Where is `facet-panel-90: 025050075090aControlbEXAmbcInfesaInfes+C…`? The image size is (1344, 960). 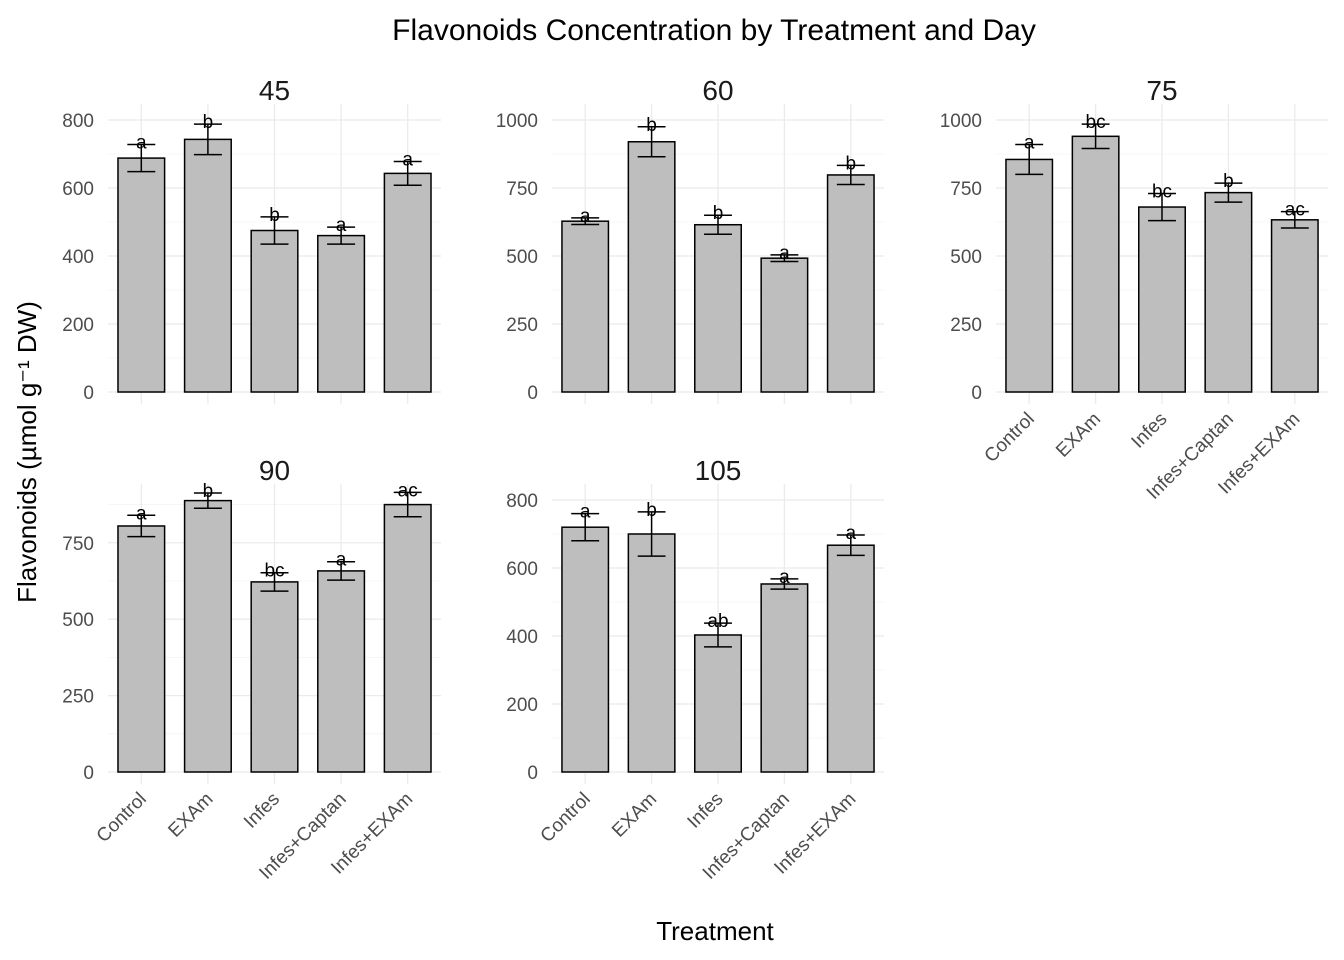
facet-panel-90: 025050075090aControlbEXAmbcInfesaInfes+C… is located at coordinates (251, 669).